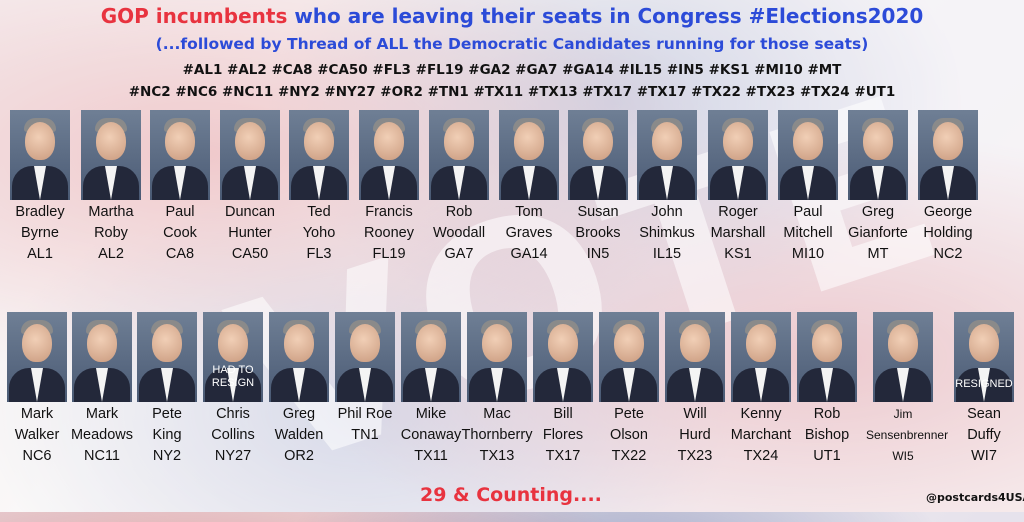  What do you see at coordinates (180, 233) in the screenshot?
I see `last-name: Cook` at bounding box center [180, 233].